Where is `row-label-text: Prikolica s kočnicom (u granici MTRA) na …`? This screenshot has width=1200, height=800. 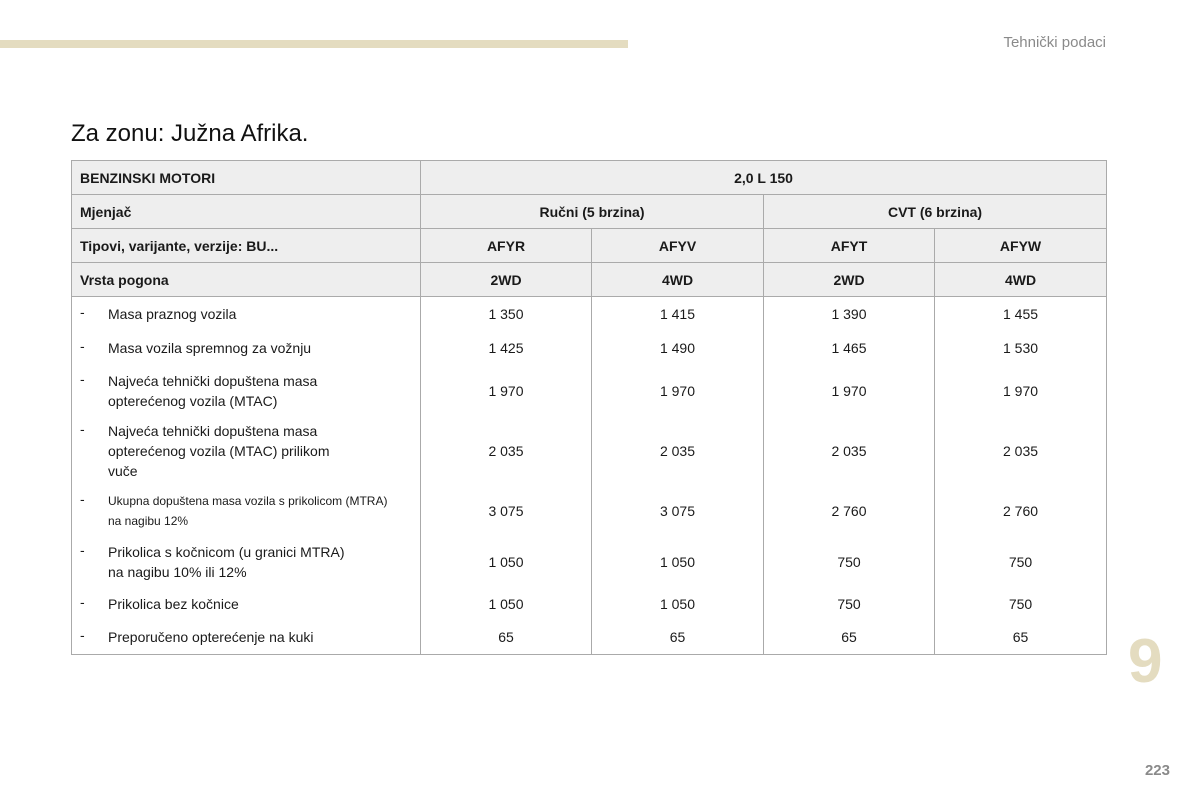
row-label-text: Prikolica s kočnicom (u granici MTRA) na … is located at coordinates (226, 562).